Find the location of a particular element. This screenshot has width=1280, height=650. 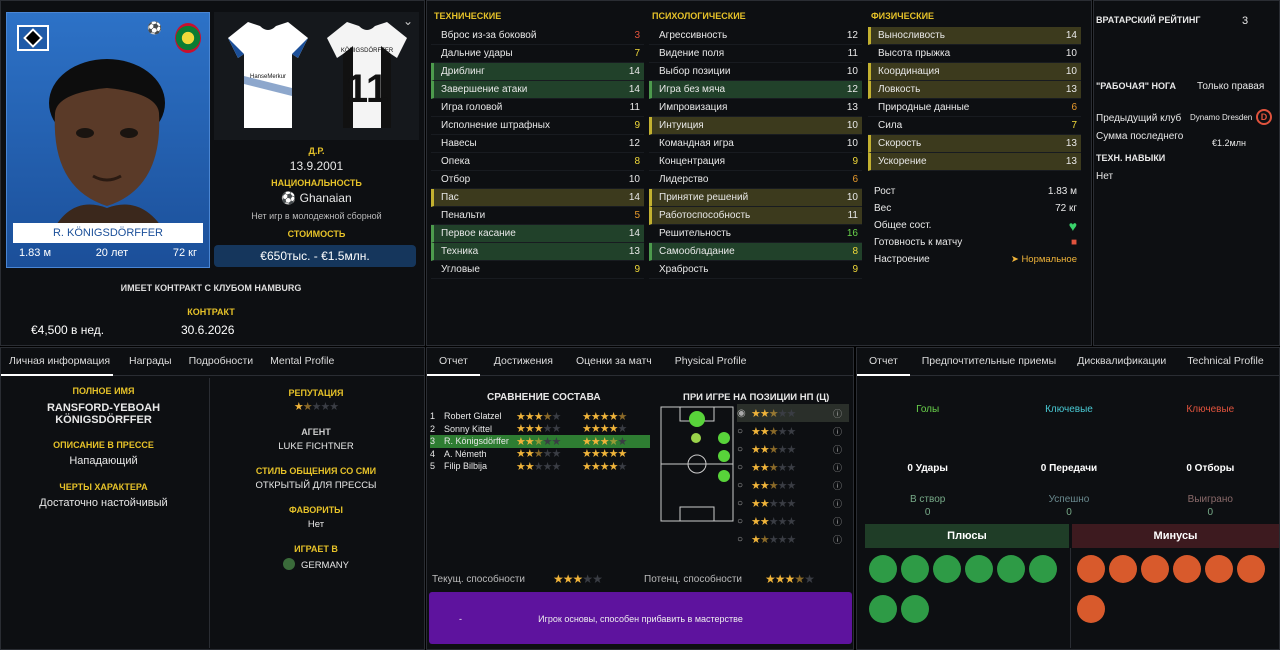

attribute-row: Импровизация 13 is located at coordinates (755, 108).